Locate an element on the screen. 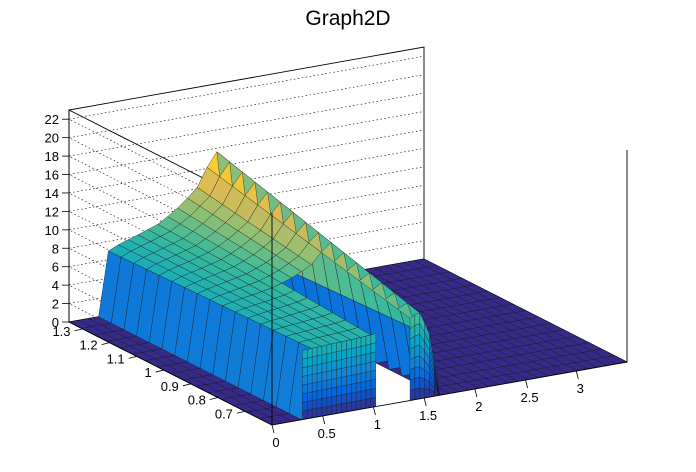  x-tick-label-6: 3 is located at coordinates (580, 388).